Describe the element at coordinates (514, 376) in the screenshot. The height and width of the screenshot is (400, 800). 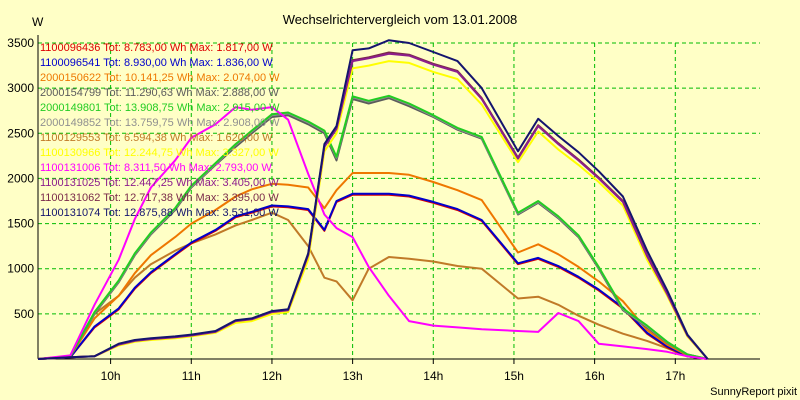
I see `x-tick-label: 15h` at that location.